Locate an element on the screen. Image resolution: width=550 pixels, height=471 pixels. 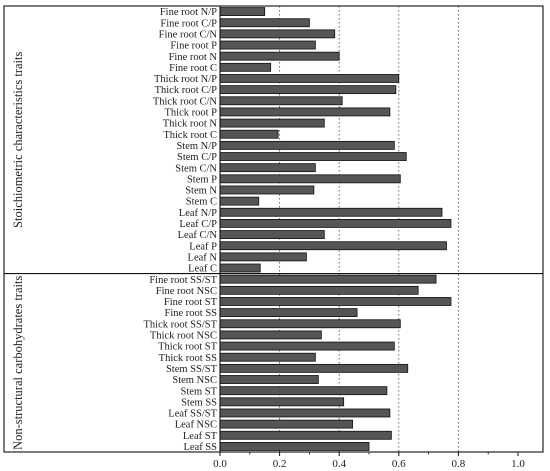
category-label: Fine root ST is located at coordinates (191, 302).